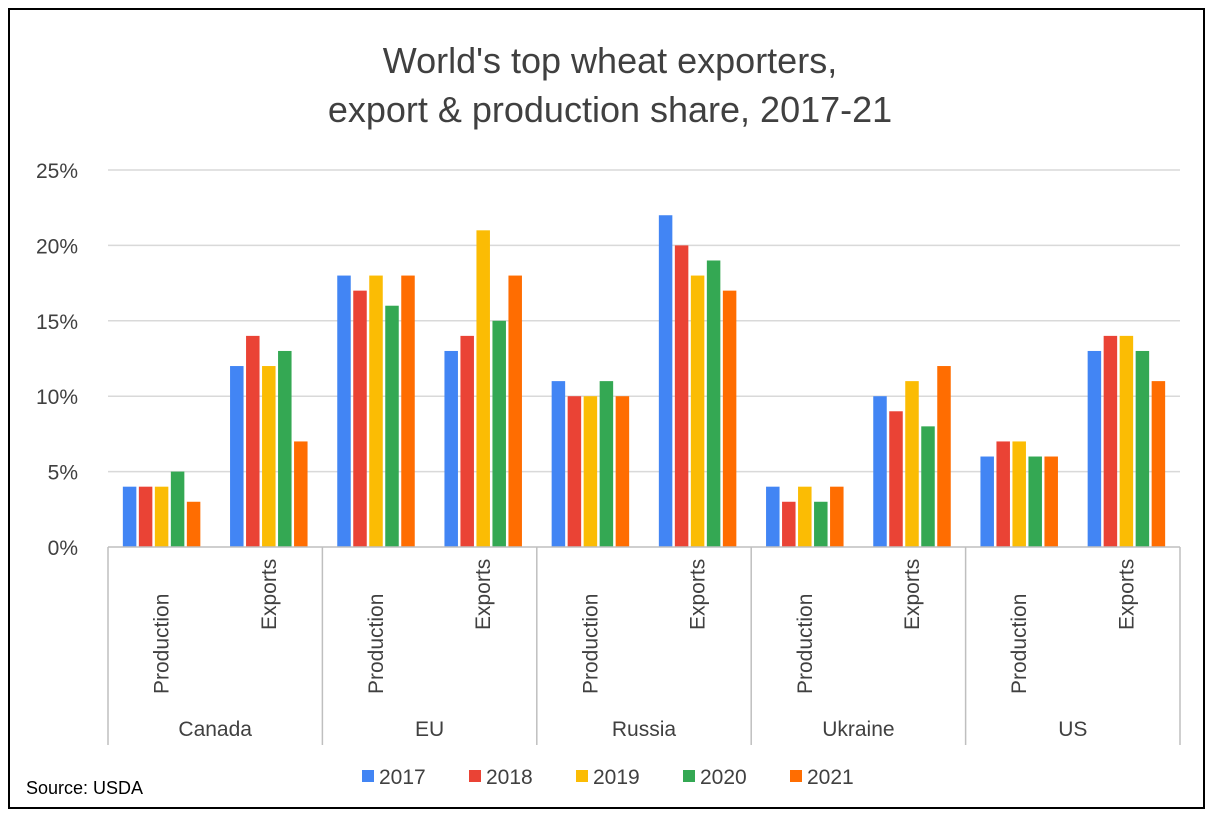  I want to click on bar-ukraine-exports-2017, so click(880, 471).